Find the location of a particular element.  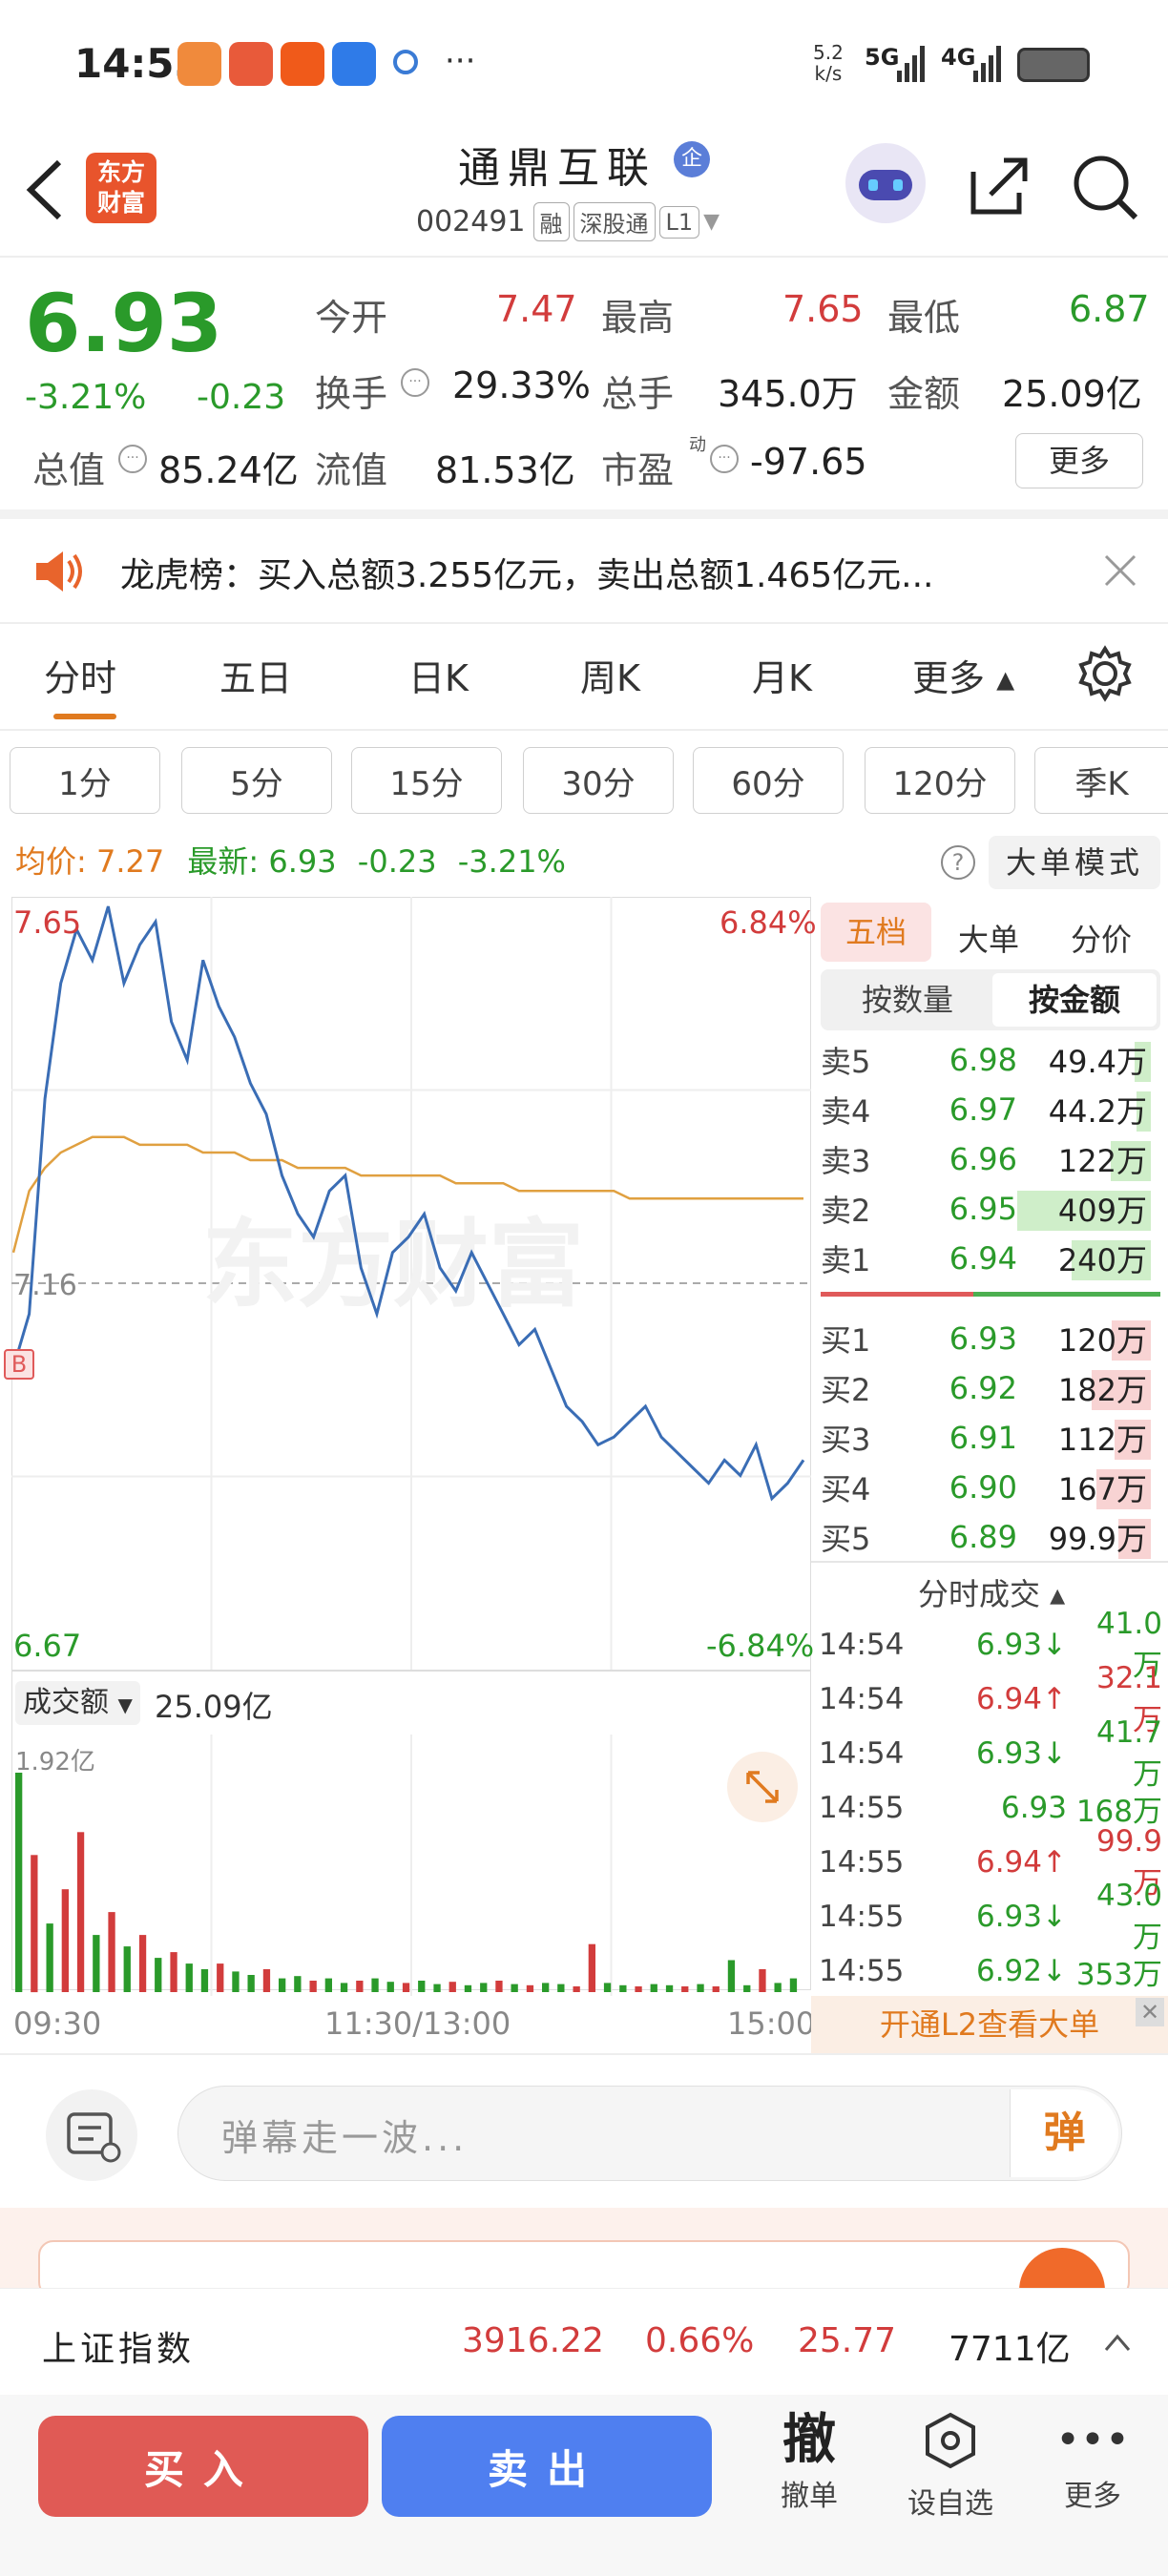

tick-price: 6.93↓ is located at coordinates (1021, 1753).